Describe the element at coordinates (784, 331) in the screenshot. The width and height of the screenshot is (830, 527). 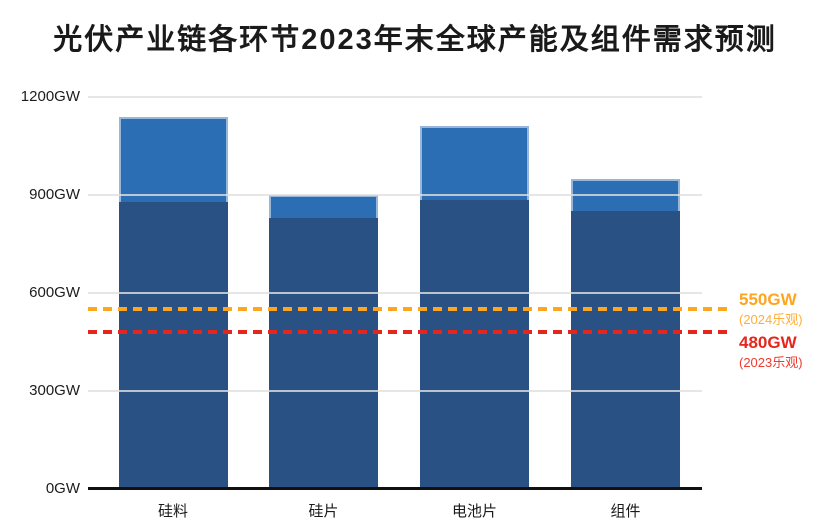
I see `reference-line-annotations: 550GW (2024乐观) 480GW (2023乐观)` at that location.